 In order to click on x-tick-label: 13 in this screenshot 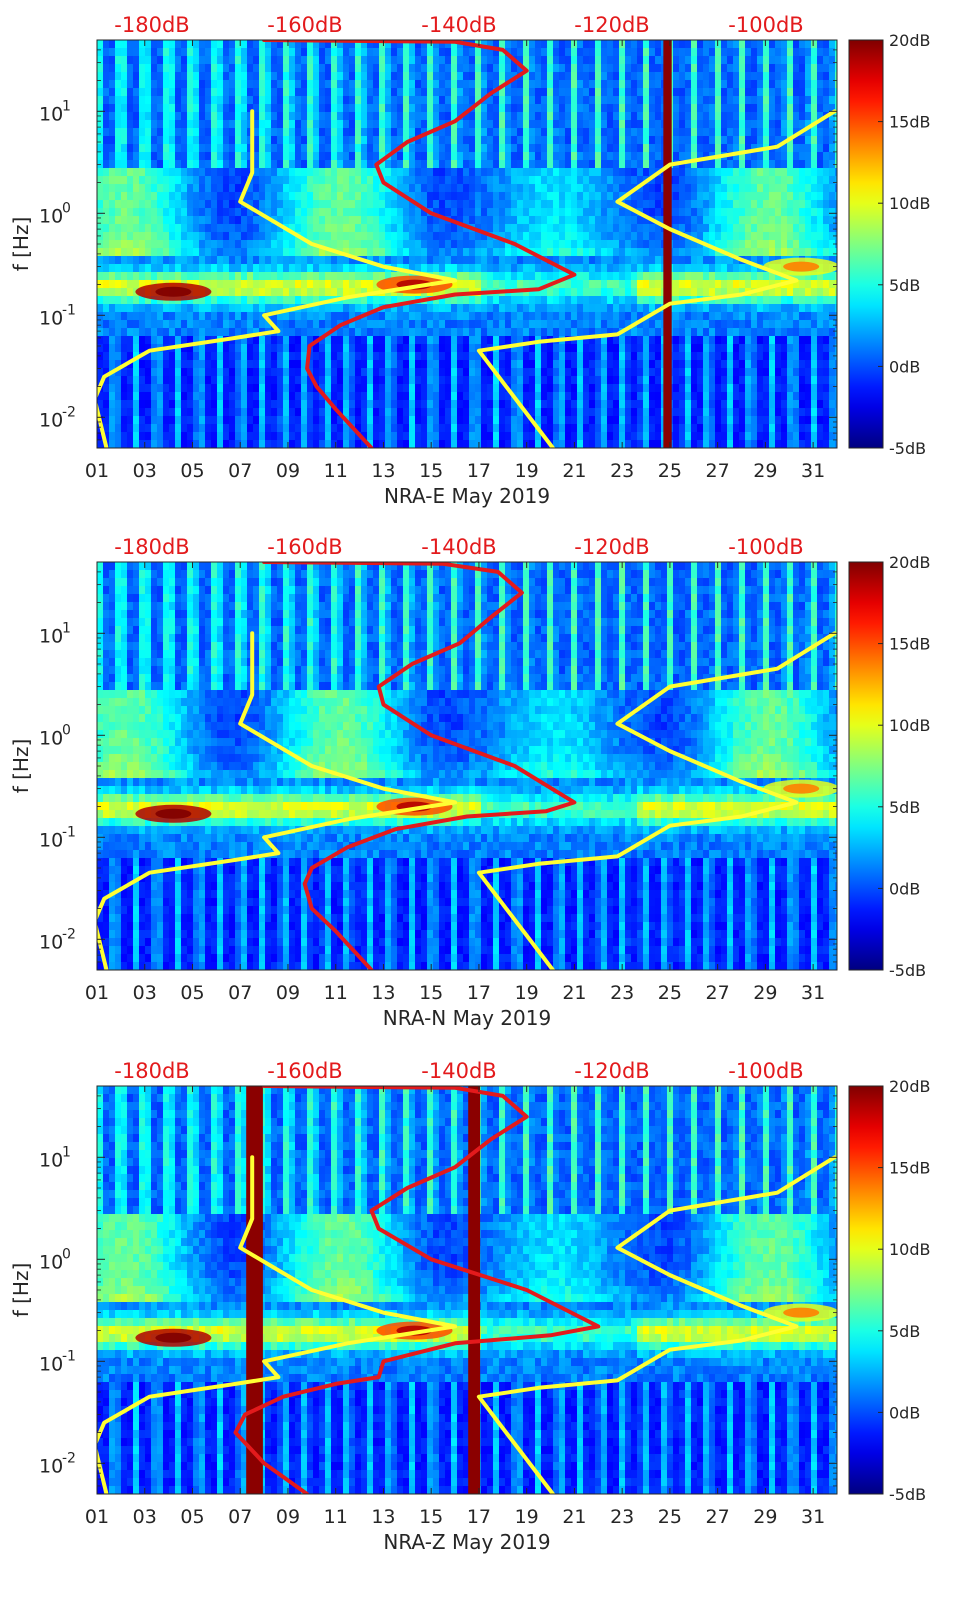, I will do `click(383, 993)`.